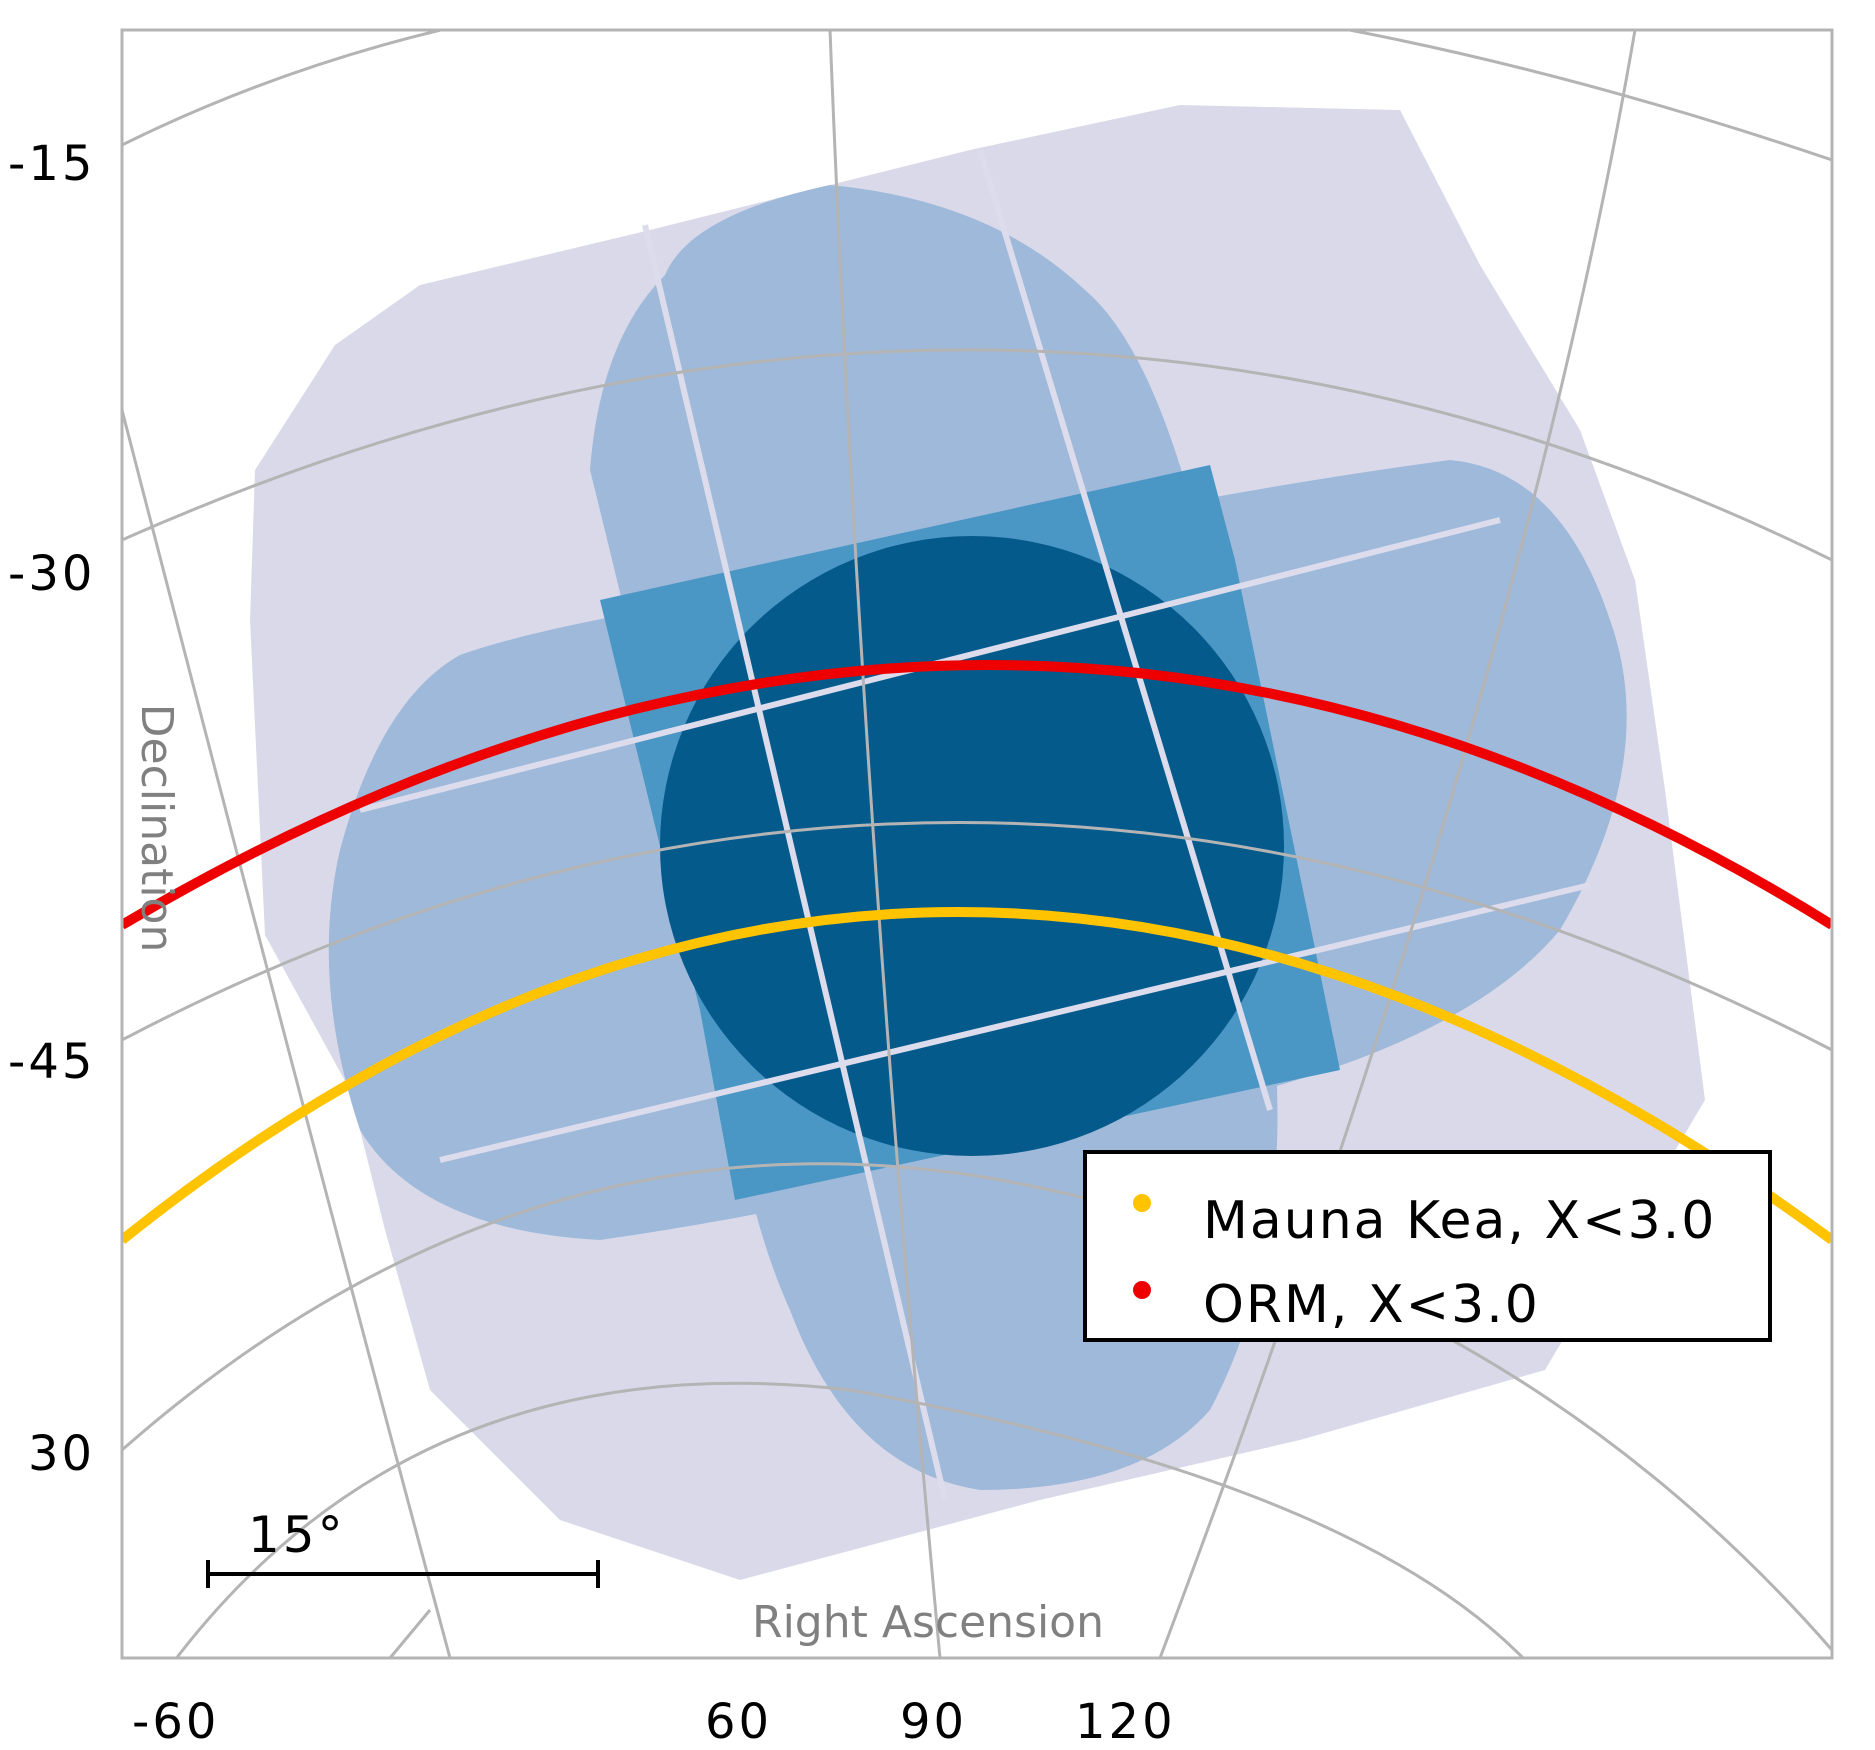 The image size is (1875, 1750). Describe the element at coordinates (1125, 1722) in the screenshot. I see `ra-tick-label: 120` at that location.